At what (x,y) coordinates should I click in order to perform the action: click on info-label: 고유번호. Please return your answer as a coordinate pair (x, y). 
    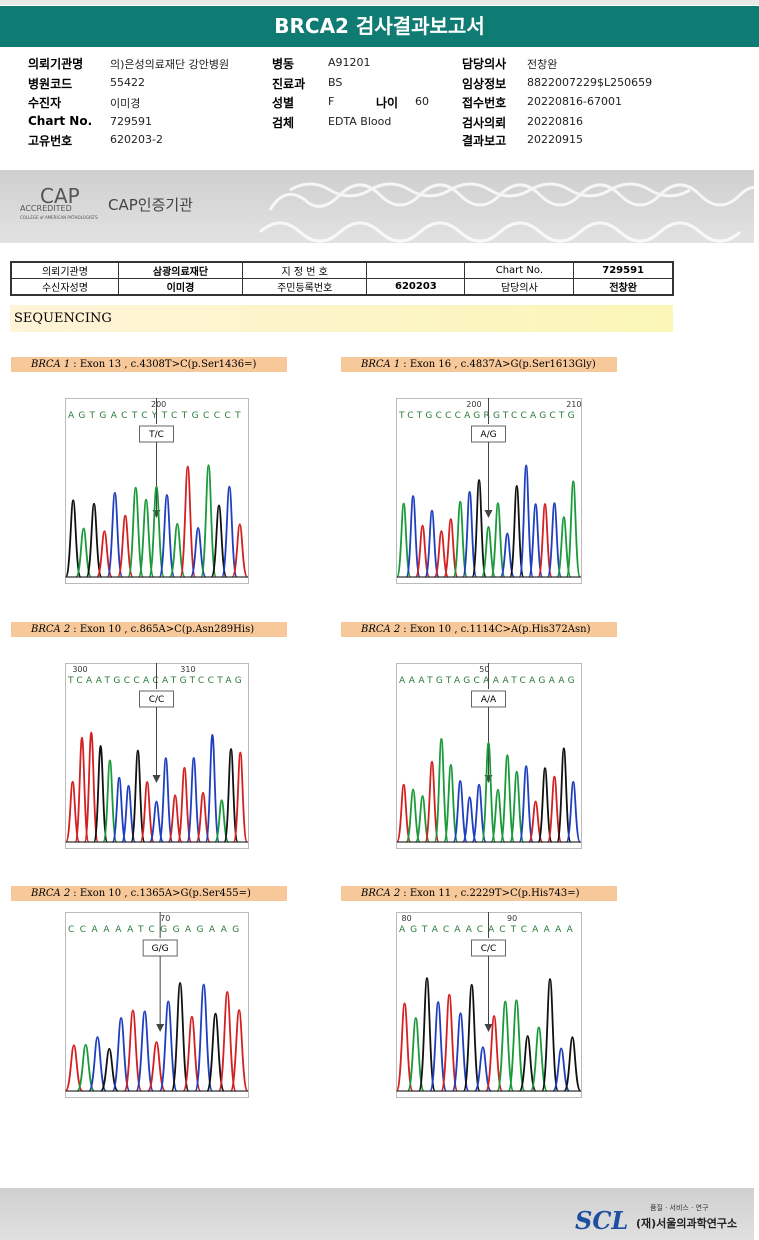
    Looking at the image, I should click on (50, 141).